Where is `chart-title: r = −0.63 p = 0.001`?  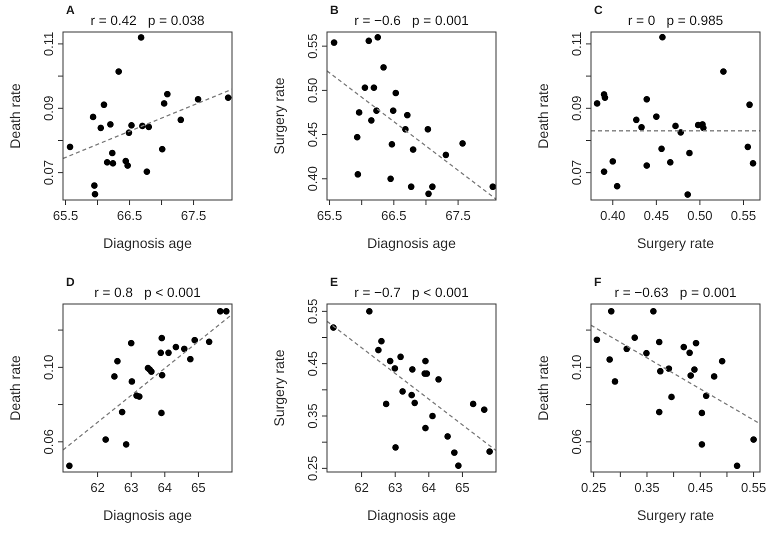
chart-title: r = −0.63 p = 0.001 is located at coordinates (675, 292).